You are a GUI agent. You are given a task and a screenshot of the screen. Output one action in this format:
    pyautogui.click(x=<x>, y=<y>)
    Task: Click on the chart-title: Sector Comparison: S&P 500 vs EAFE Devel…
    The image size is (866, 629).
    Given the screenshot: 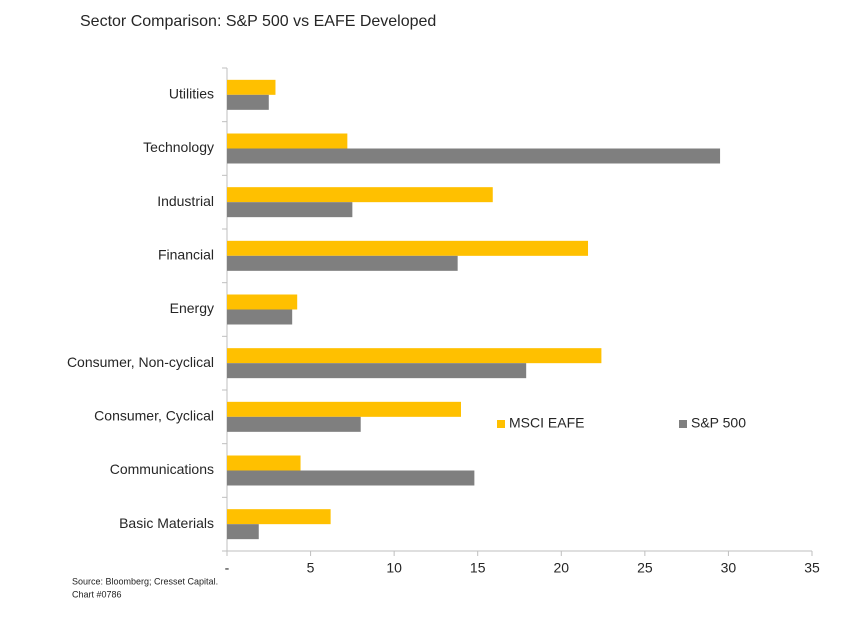 What is the action you would take?
    pyautogui.click(x=258, y=21)
    